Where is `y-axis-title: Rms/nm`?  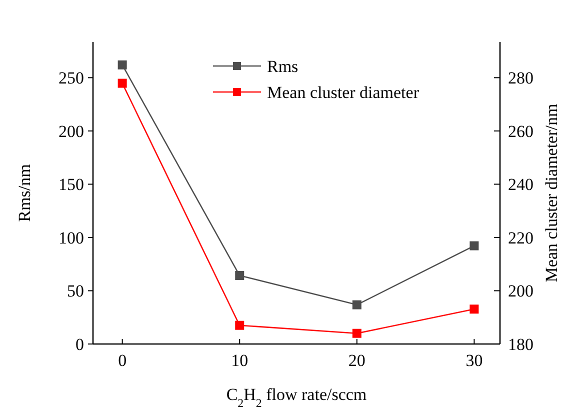
y-axis-title: Rms/nm is located at coordinates (24, 193).